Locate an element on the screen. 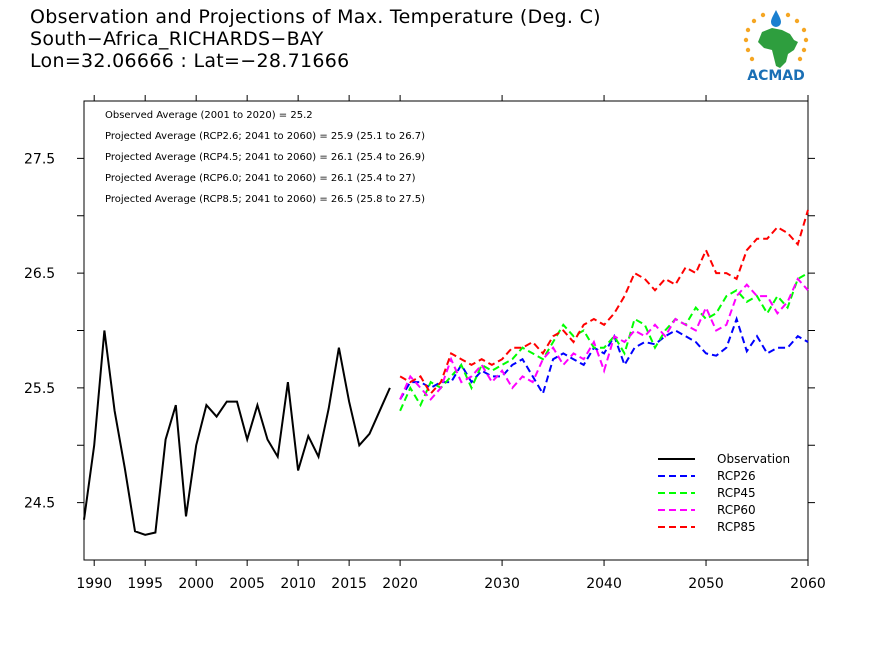 The image size is (879, 659). x-tick-label: 2010 is located at coordinates (298, 584).